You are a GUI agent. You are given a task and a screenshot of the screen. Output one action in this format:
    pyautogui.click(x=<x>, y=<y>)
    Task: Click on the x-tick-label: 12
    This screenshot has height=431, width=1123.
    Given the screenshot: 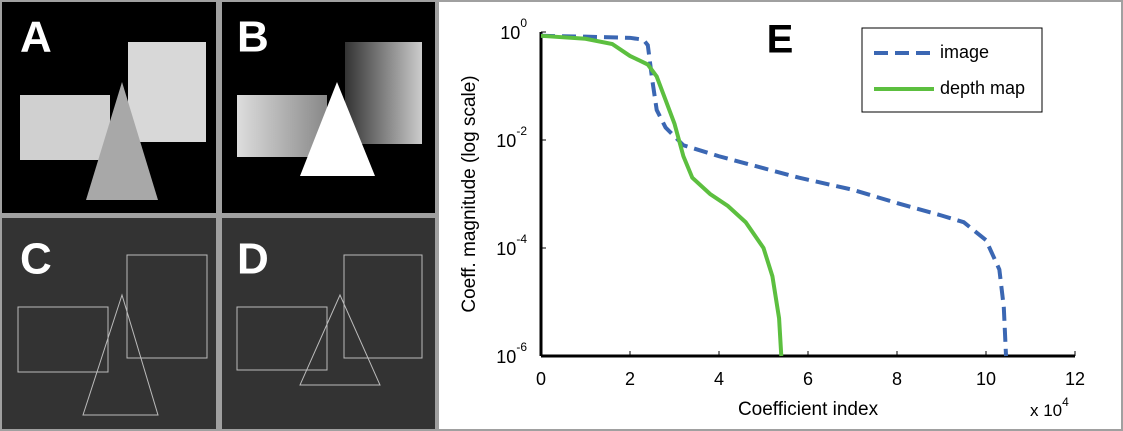 What is the action you would take?
    pyautogui.click(x=1075, y=379)
    